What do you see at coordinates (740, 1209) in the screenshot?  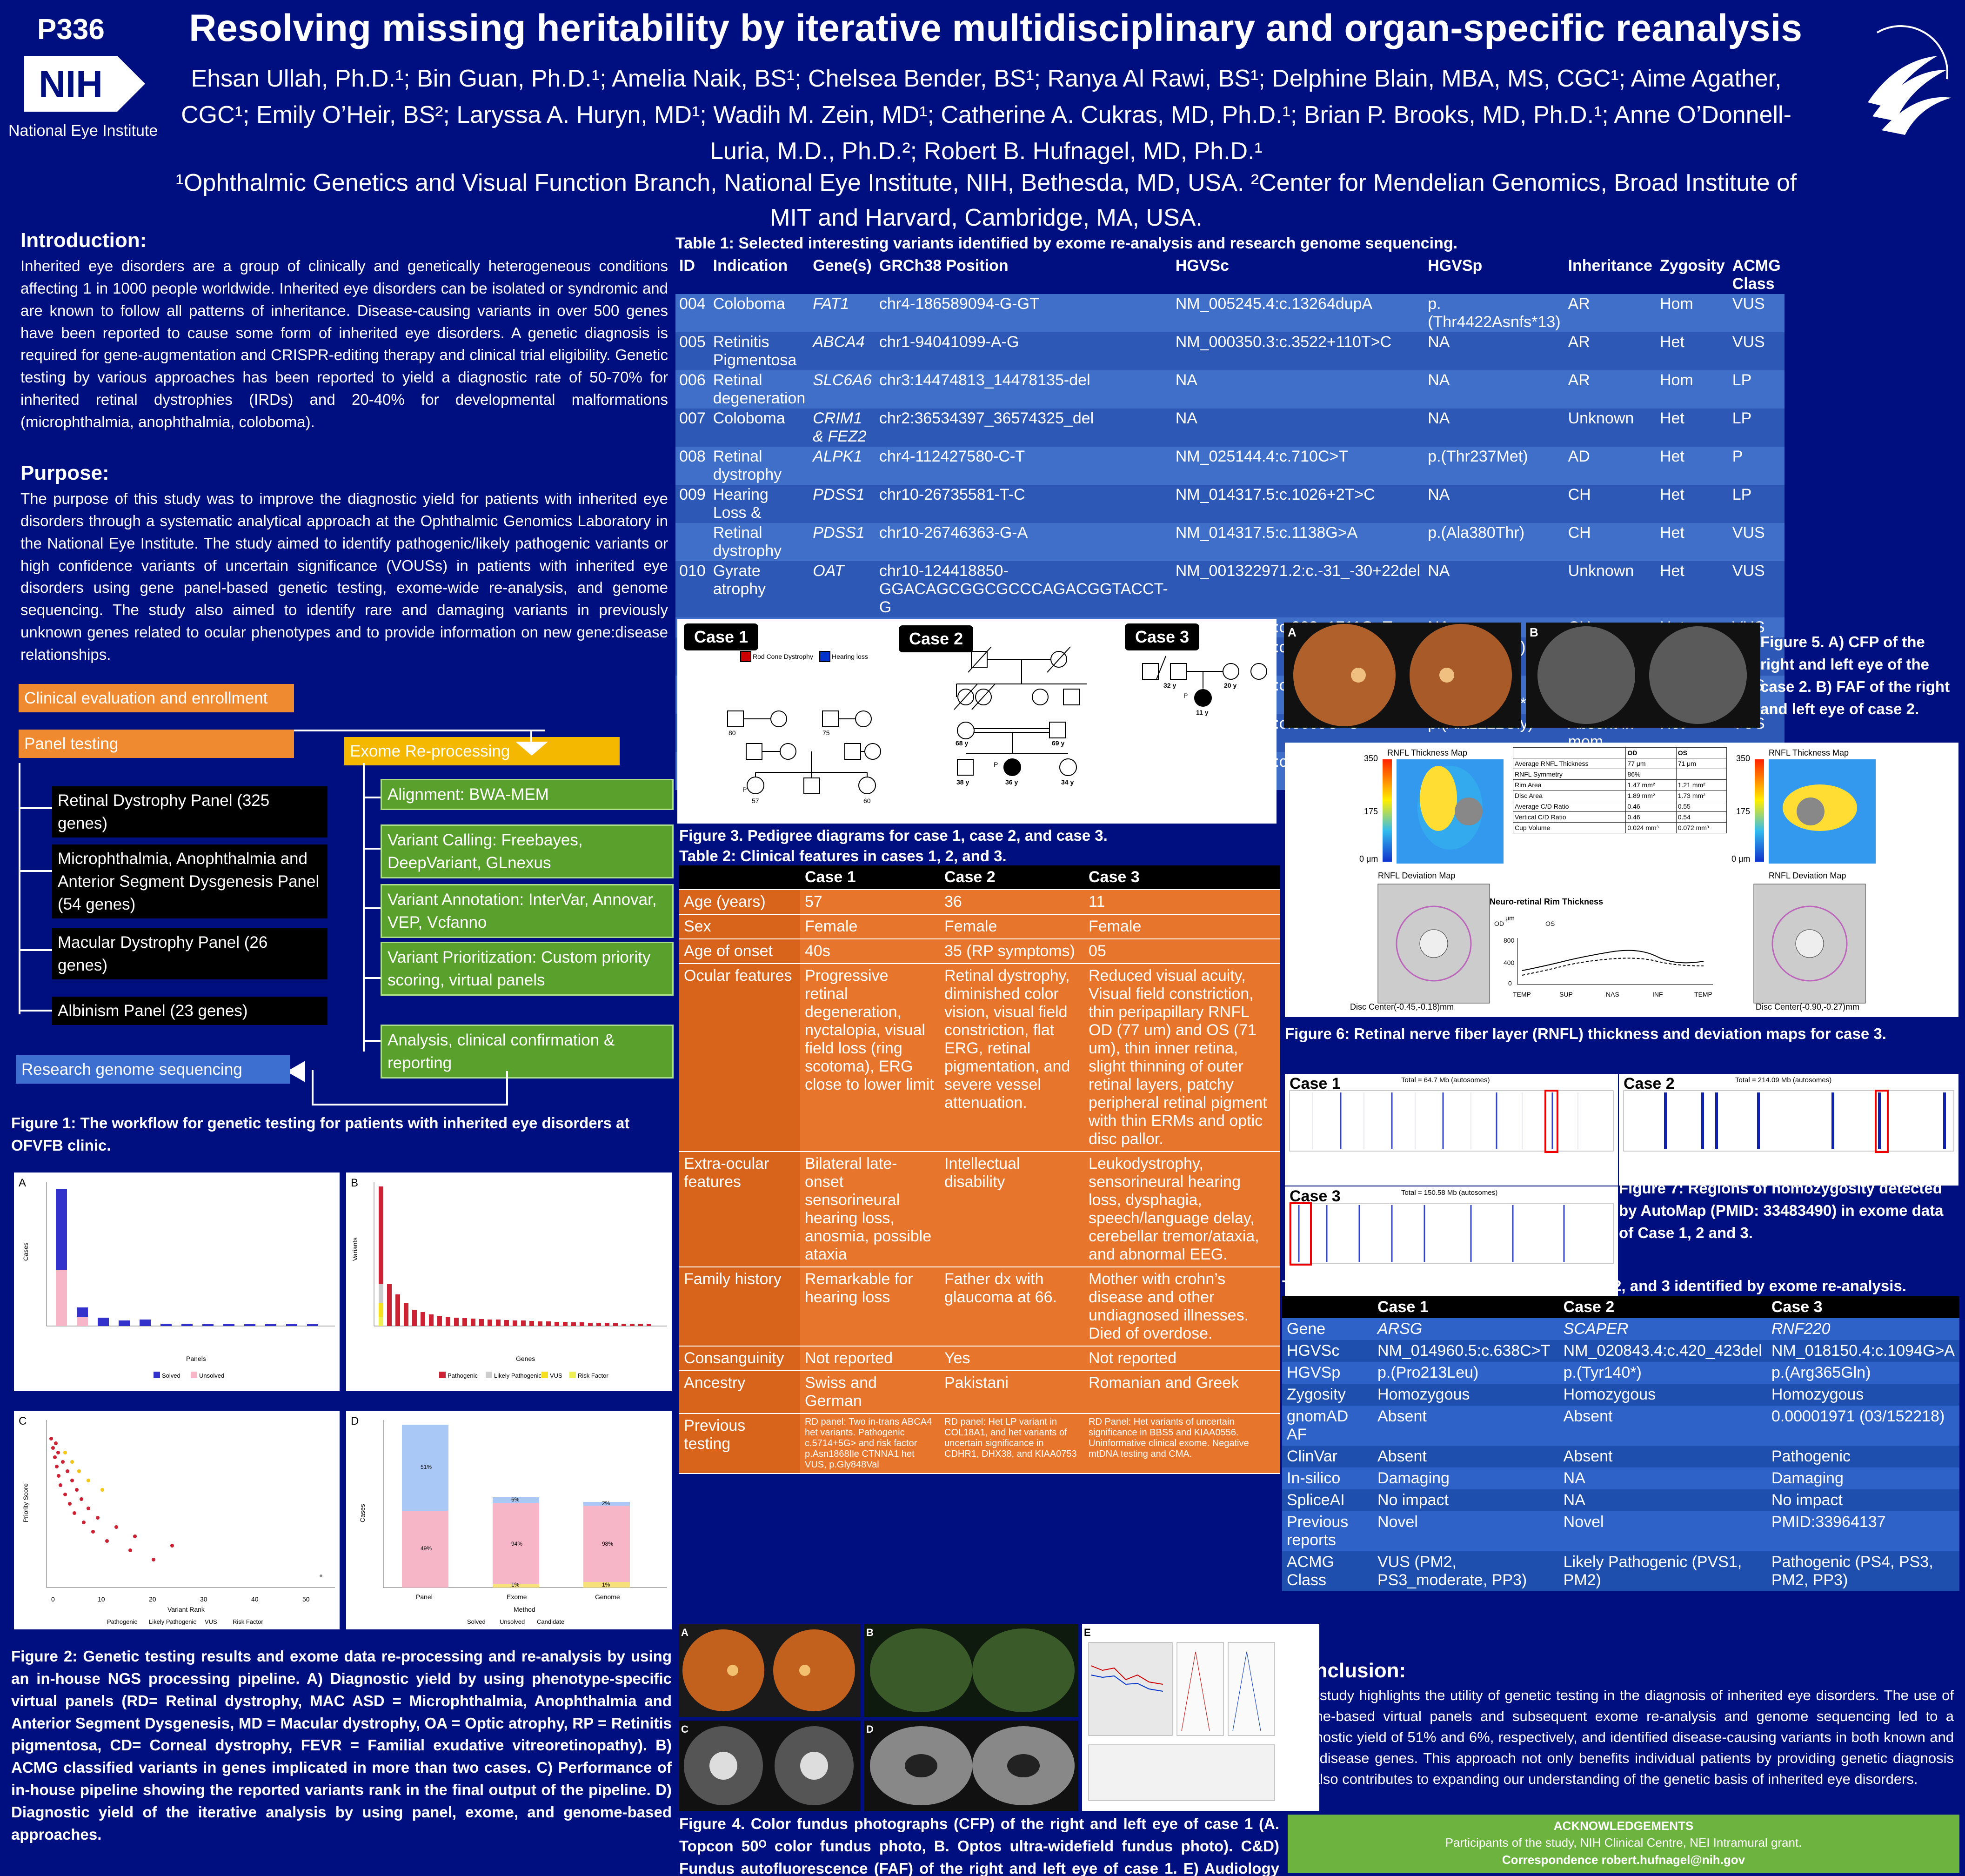 I see `table-cell: Extra-ocular features` at bounding box center [740, 1209].